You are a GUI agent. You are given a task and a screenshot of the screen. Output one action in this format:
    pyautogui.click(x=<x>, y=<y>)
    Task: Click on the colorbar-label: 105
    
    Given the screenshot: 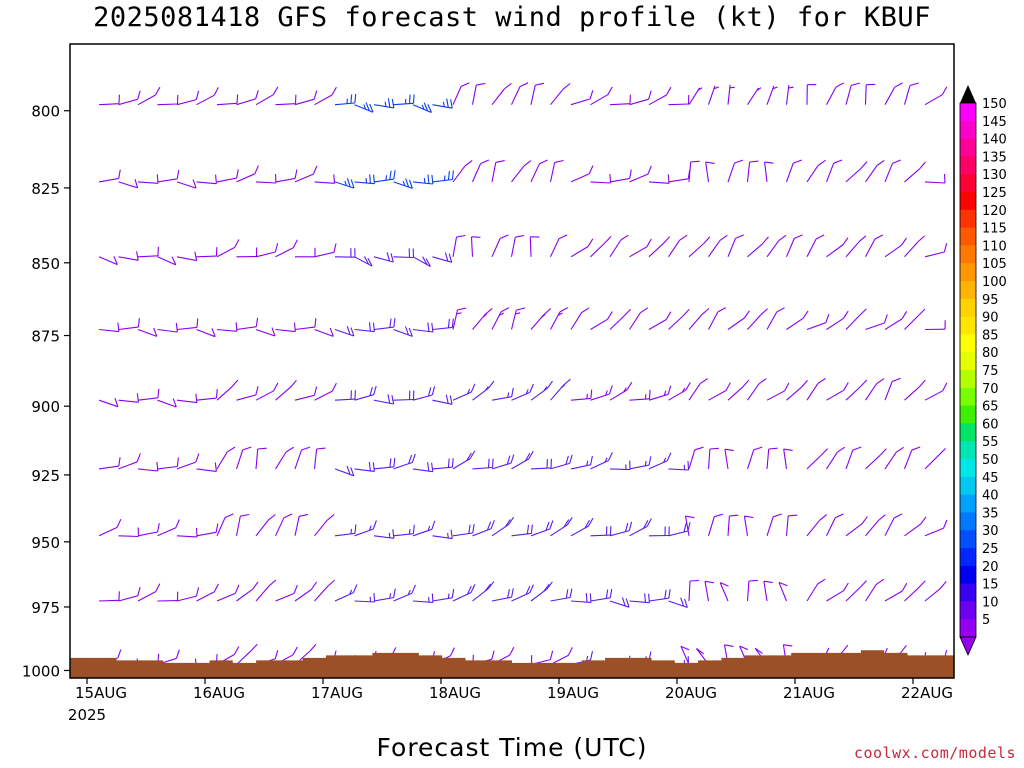 What is the action you would take?
    pyautogui.click(x=994, y=264)
    